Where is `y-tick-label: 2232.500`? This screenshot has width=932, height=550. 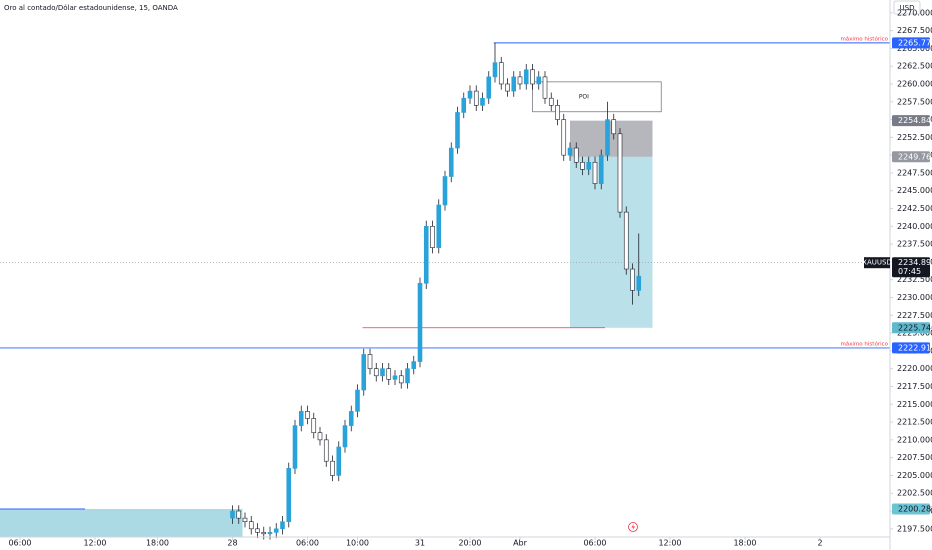
y-tick-label: 2232.500 is located at coordinates (914, 279).